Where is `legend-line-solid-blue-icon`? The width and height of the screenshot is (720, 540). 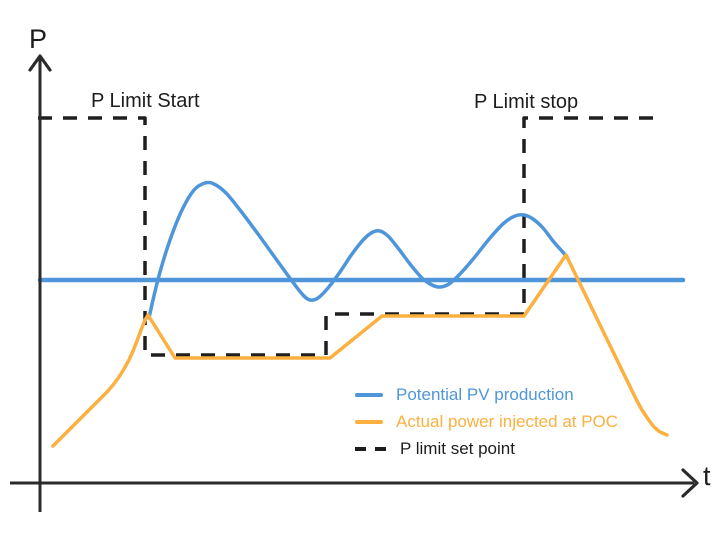 legend-line-solid-blue-icon is located at coordinates (369, 394).